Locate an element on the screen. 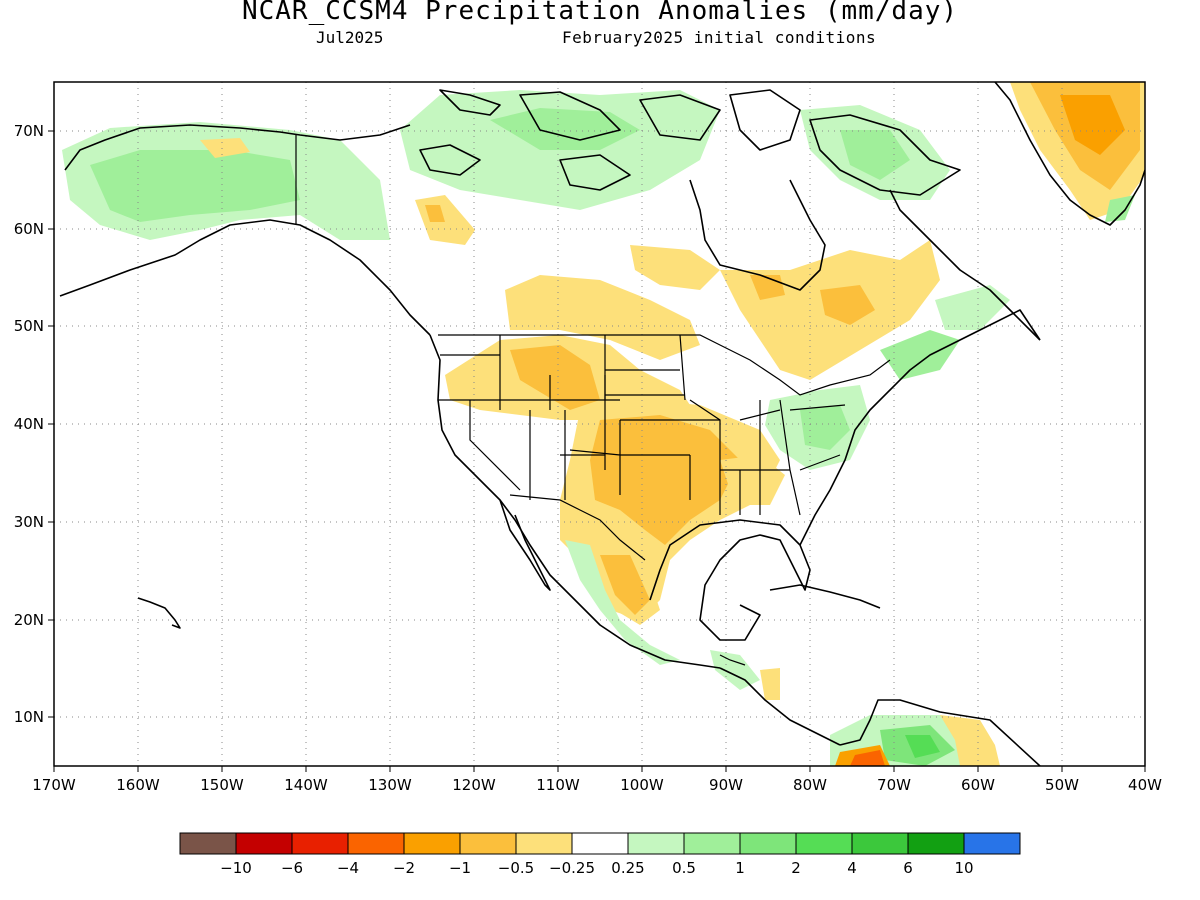 The height and width of the screenshot is (900, 1200). lat-label-20n: 20N is located at coordinates (29, 620).